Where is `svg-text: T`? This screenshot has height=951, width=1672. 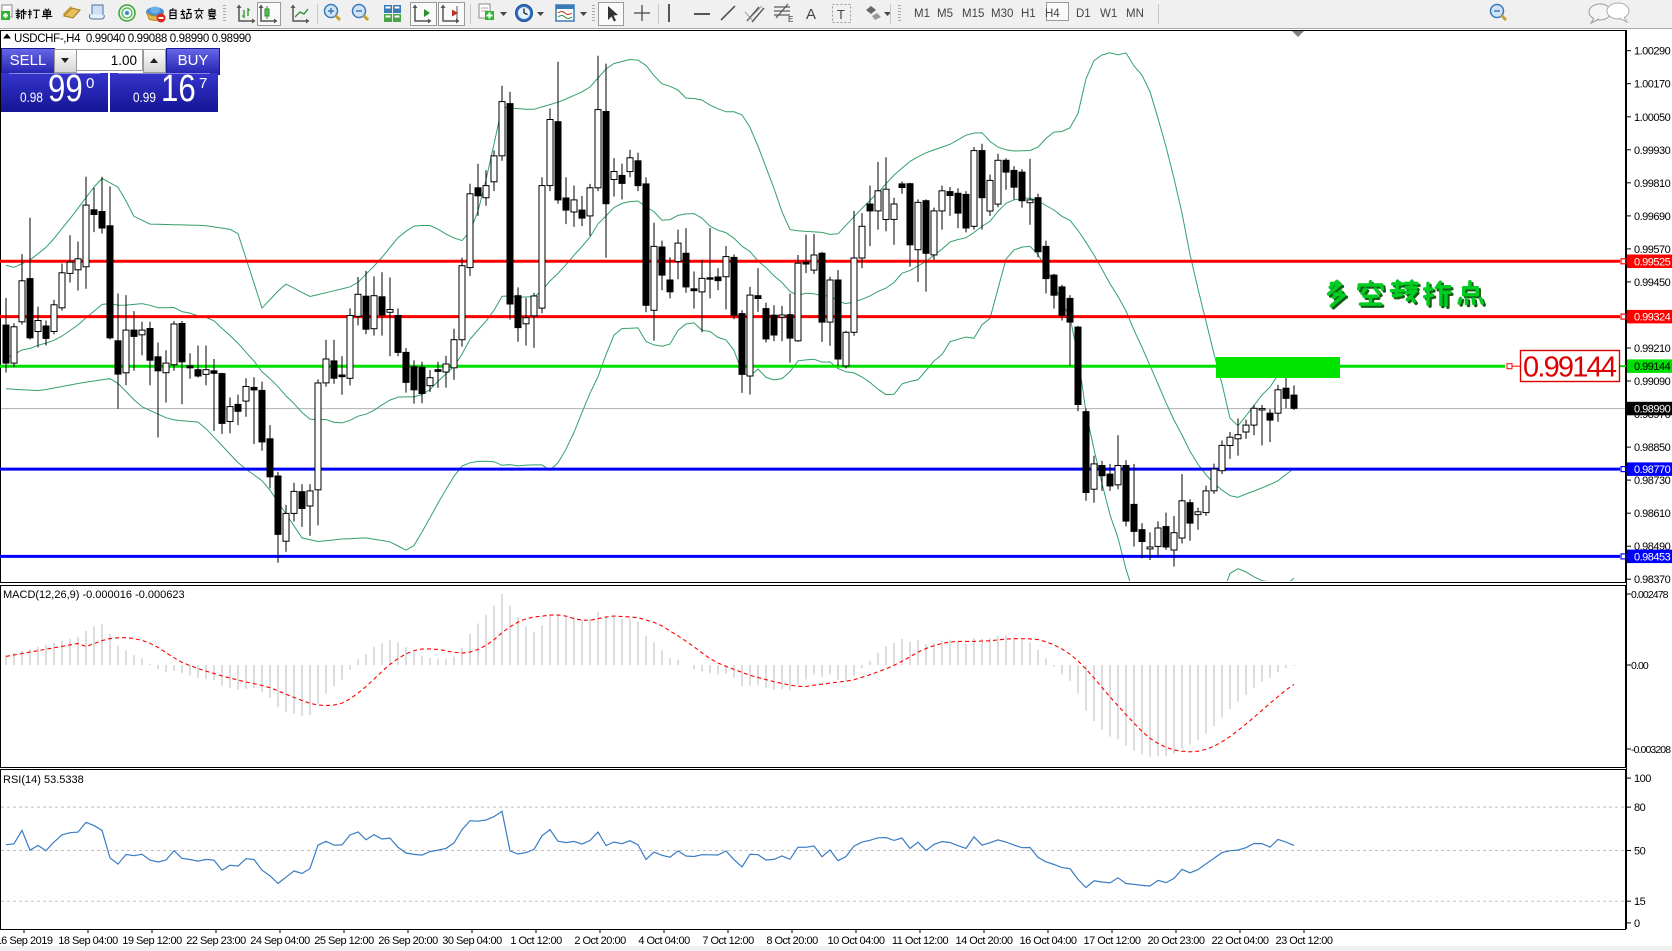 svg-text: T is located at coordinates (841, 14).